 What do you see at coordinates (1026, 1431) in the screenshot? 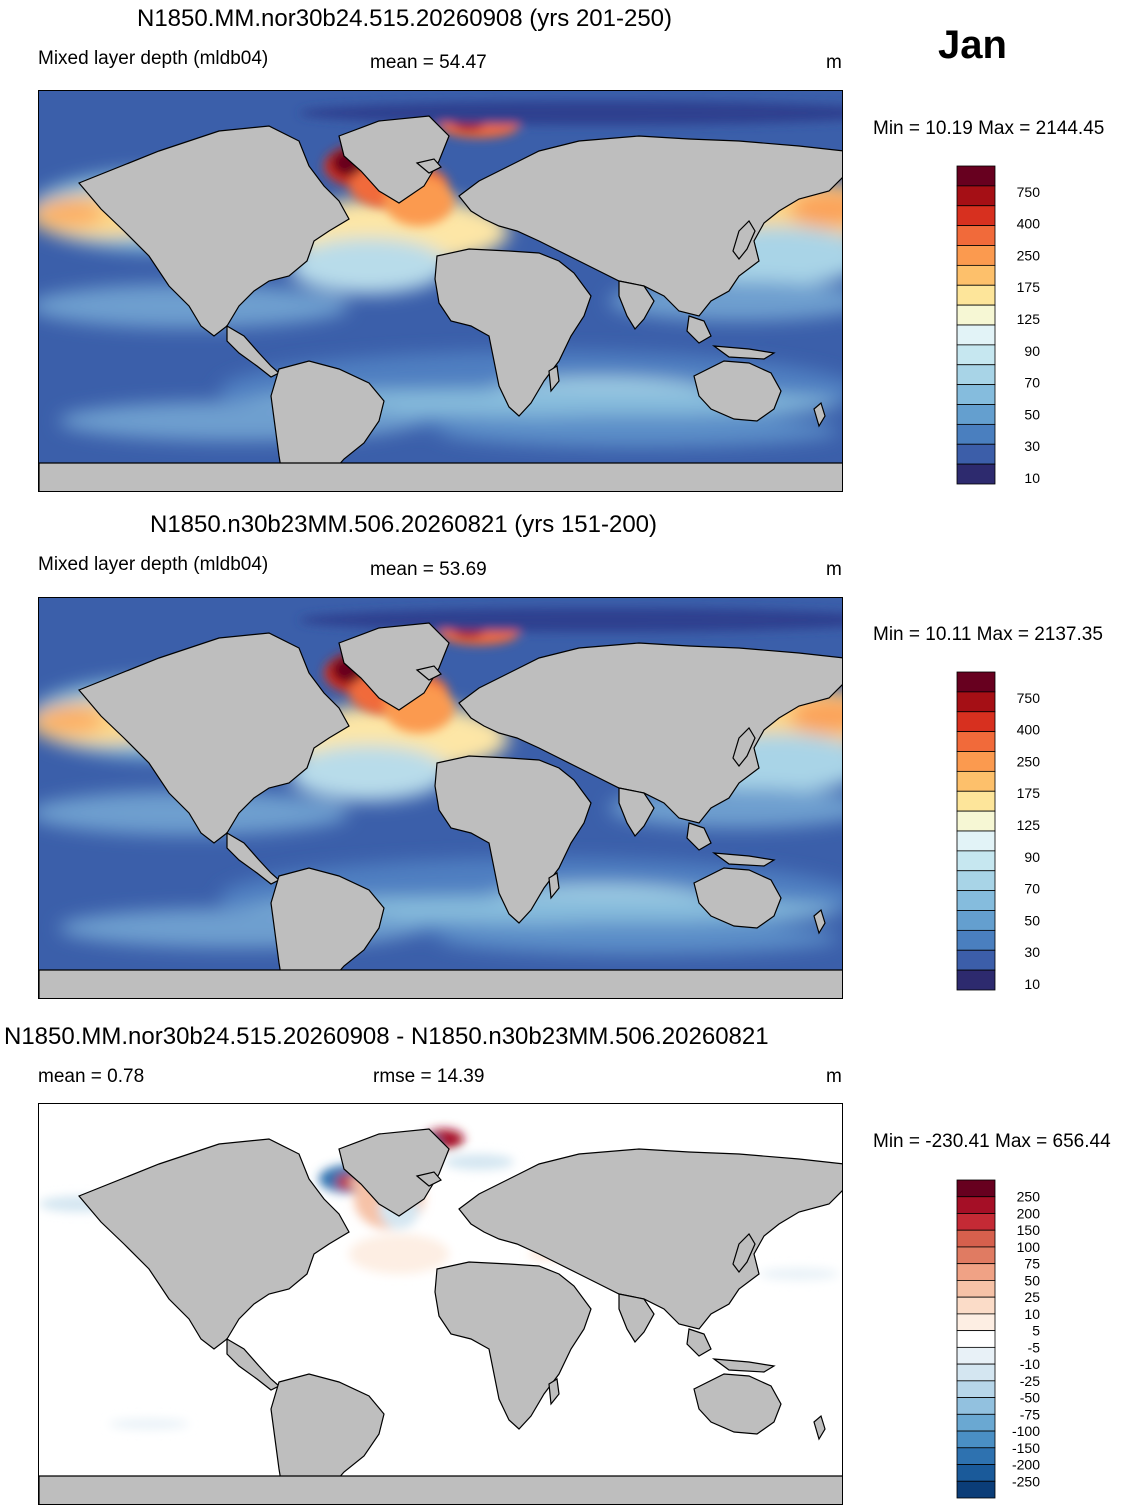
I see `colorbar-label: -100` at bounding box center [1026, 1431].